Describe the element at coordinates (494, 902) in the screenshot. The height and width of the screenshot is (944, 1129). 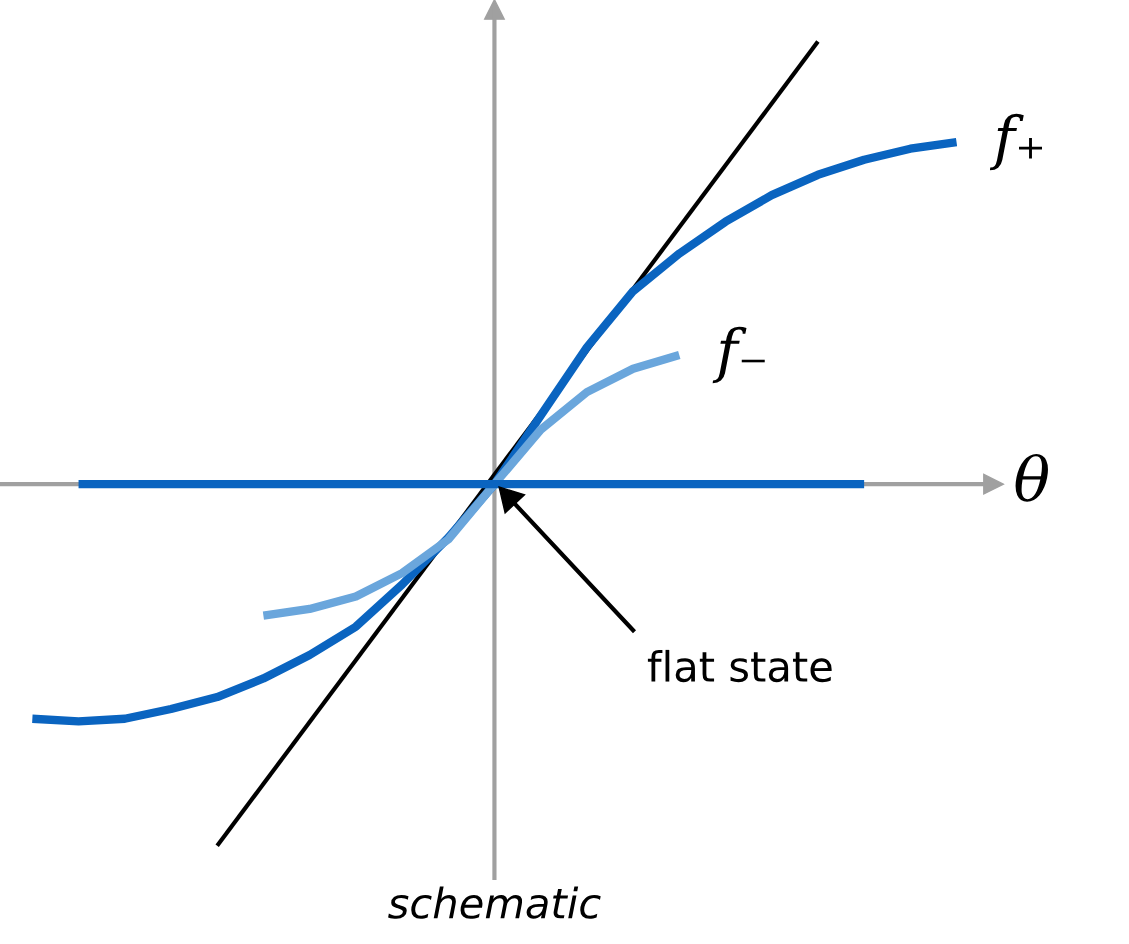
I see `text: schematic` at that location.